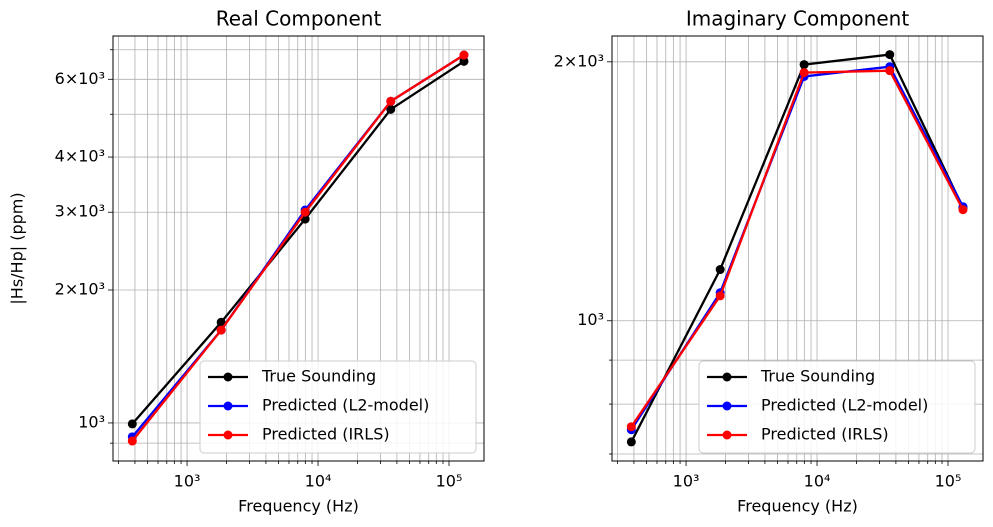  What do you see at coordinates (80, 78) in the screenshot?
I see `y-tick-label: 6×10³` at bounding box center [80, 78].